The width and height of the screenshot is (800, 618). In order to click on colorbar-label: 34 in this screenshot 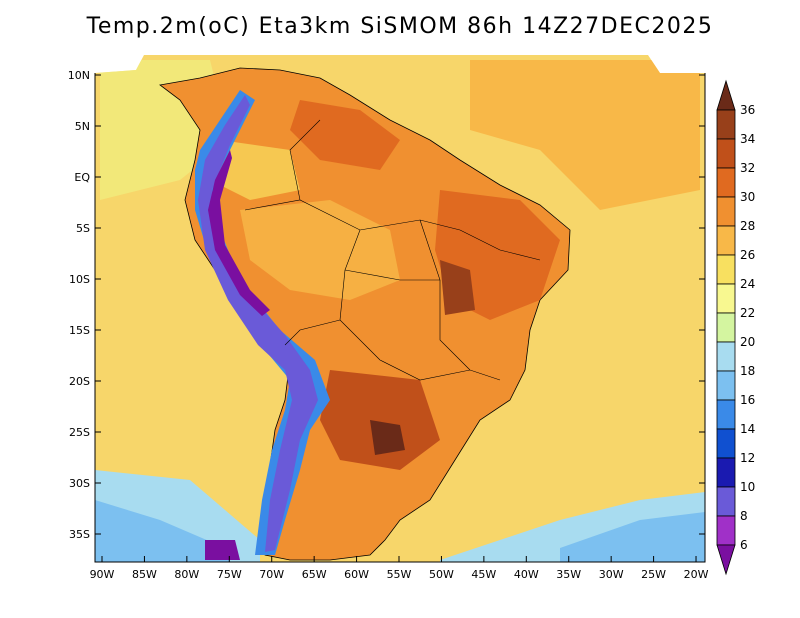, I will do `click(747, 139)`.